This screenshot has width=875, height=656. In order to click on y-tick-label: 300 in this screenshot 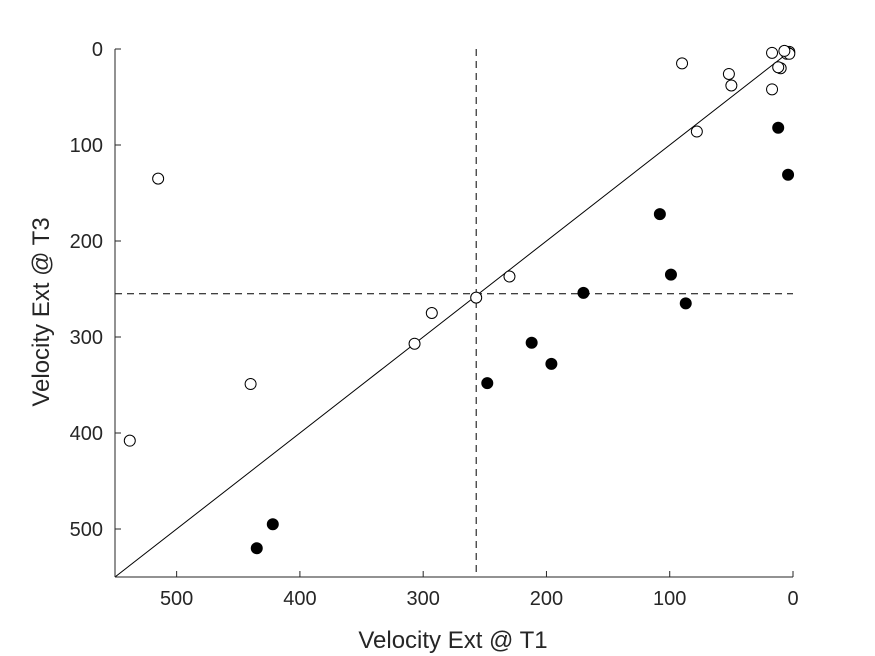, I will do `click(86, 338)`.